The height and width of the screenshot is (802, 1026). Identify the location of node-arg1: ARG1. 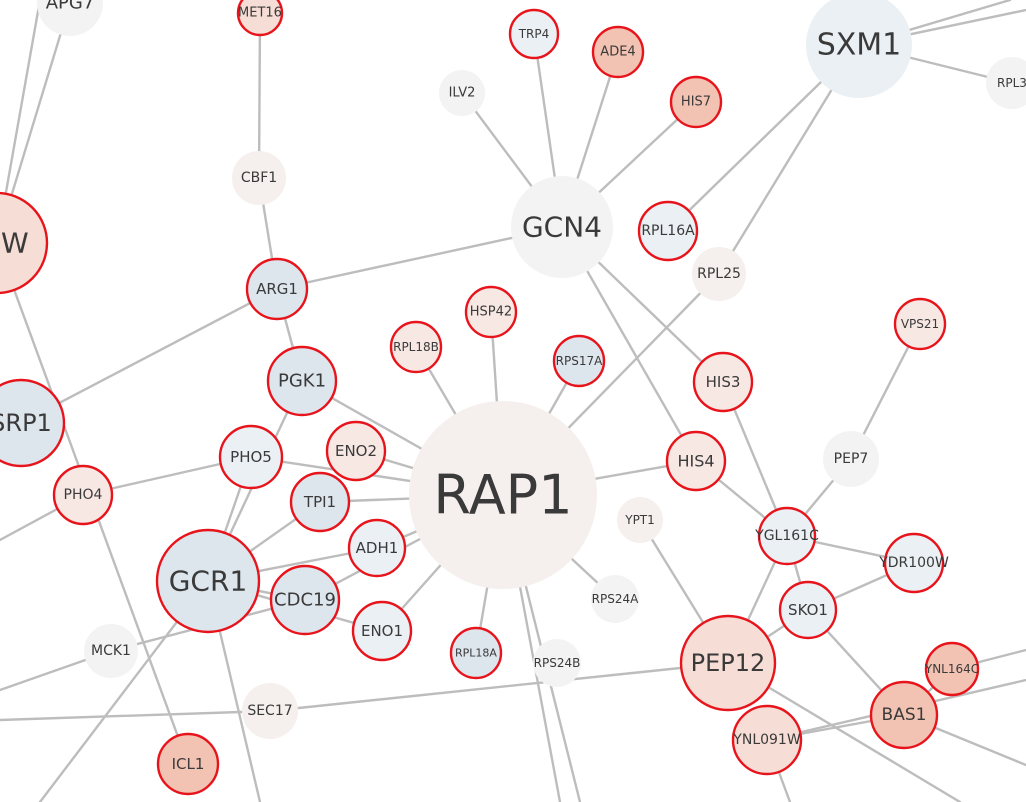
(277, 289).